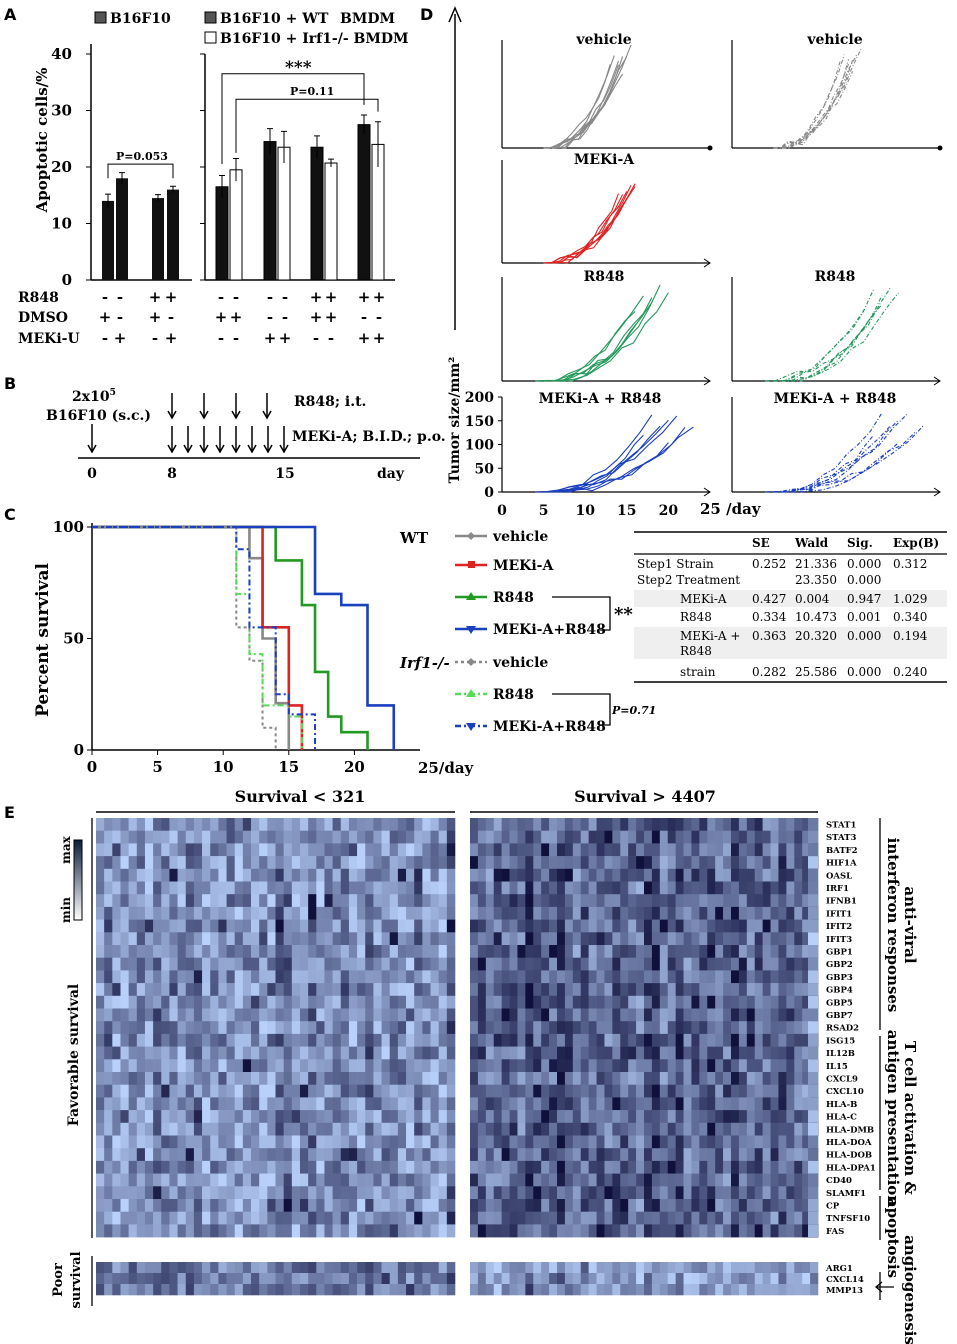  What do you see at coordinates (937, 381) in the screenshot?
I see `right-axes-2-arrow` at bounding box center [937, 381].